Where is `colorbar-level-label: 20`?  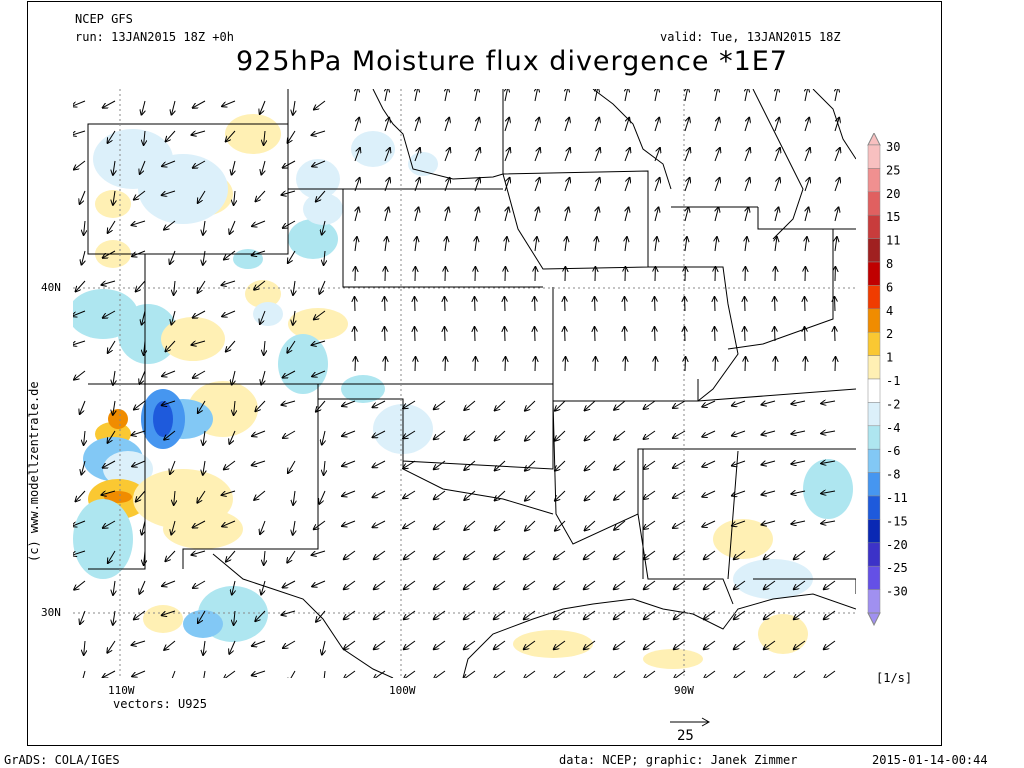
colorbar-level-label: 20 is located at coordinates (893, 194).